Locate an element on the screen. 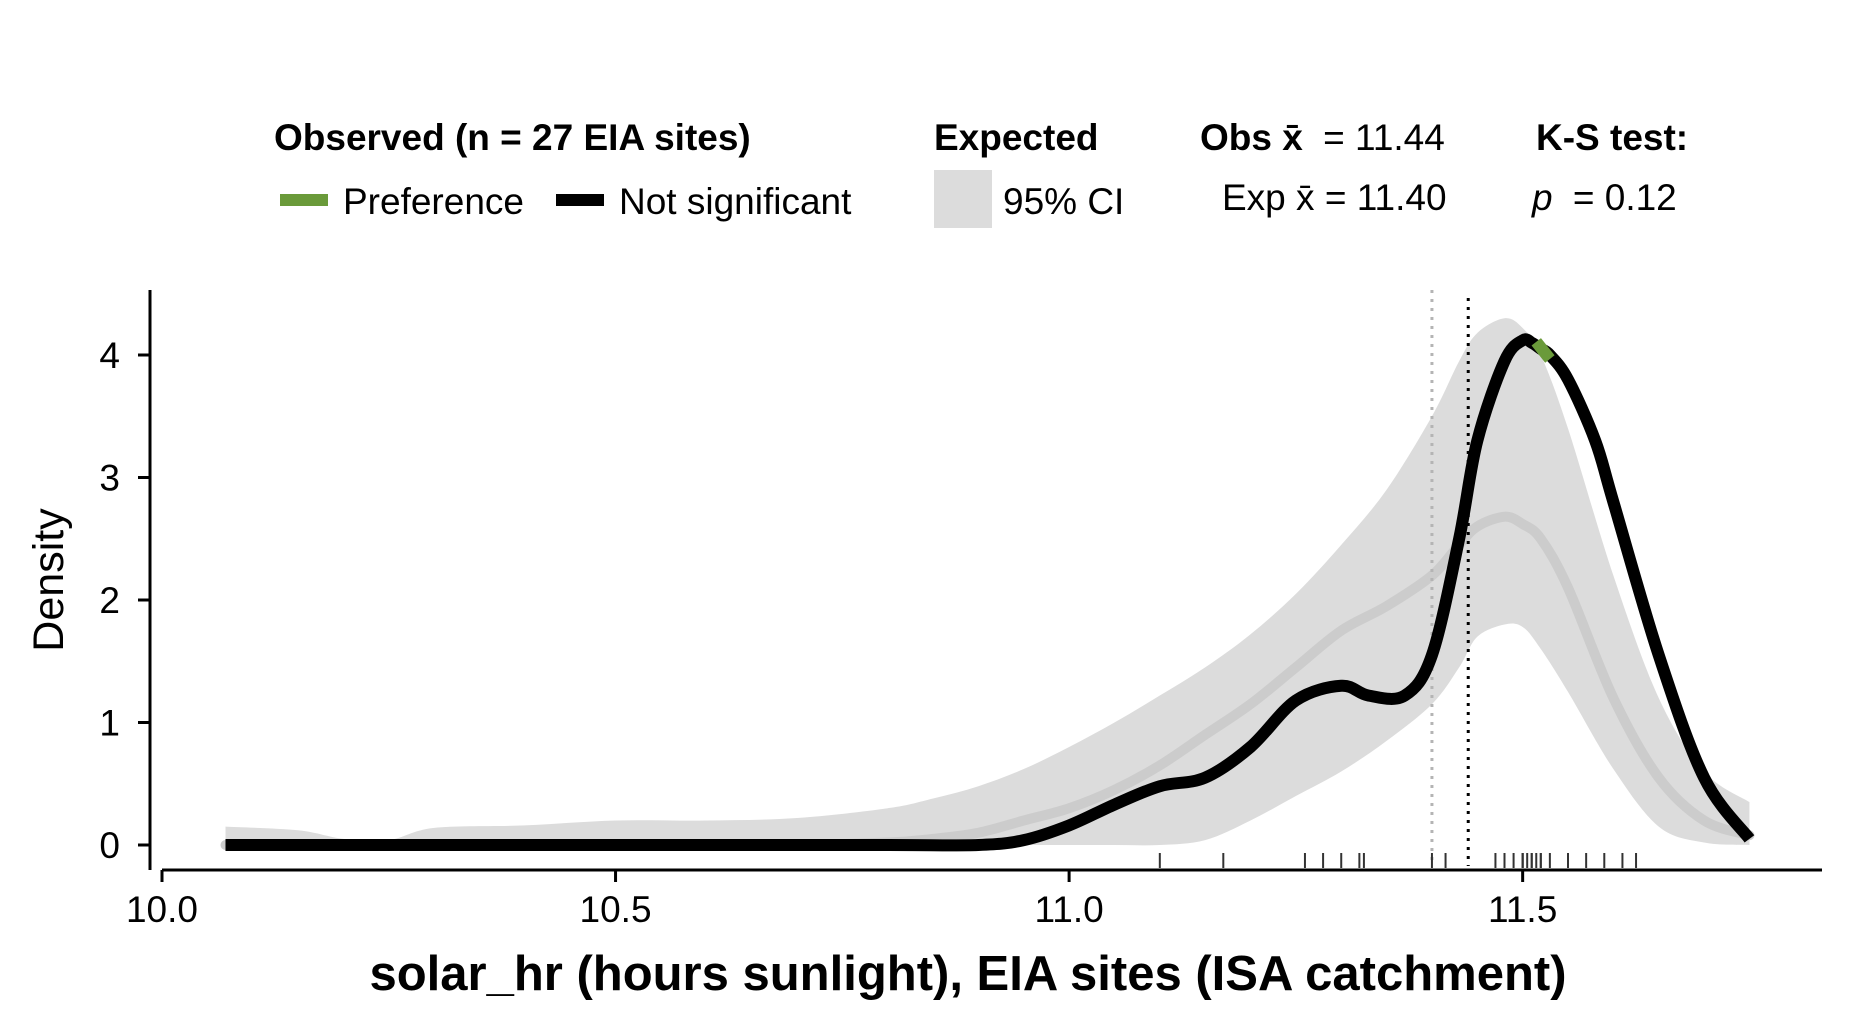 The image size is (1860, 1020). legend-obs-mean: Obs x̄ = 11.44 is located at coordinates (1322, 137).